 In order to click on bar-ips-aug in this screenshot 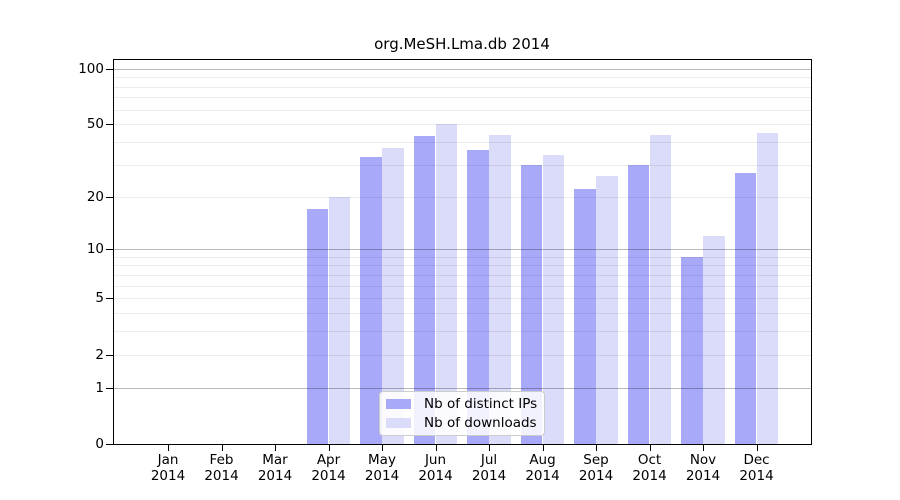, I will do `click(531, 304)`.